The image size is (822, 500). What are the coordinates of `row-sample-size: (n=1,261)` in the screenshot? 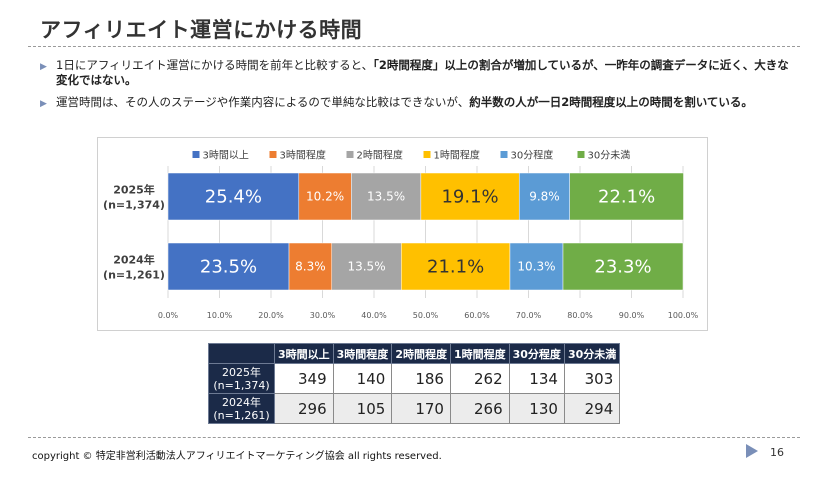 It's located at (241, 415).